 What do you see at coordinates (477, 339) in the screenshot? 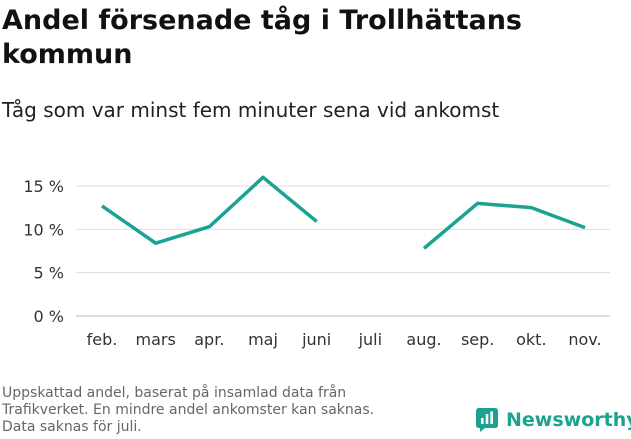
I see `x-tick-label: sep.` at bounding box center [477, 339].